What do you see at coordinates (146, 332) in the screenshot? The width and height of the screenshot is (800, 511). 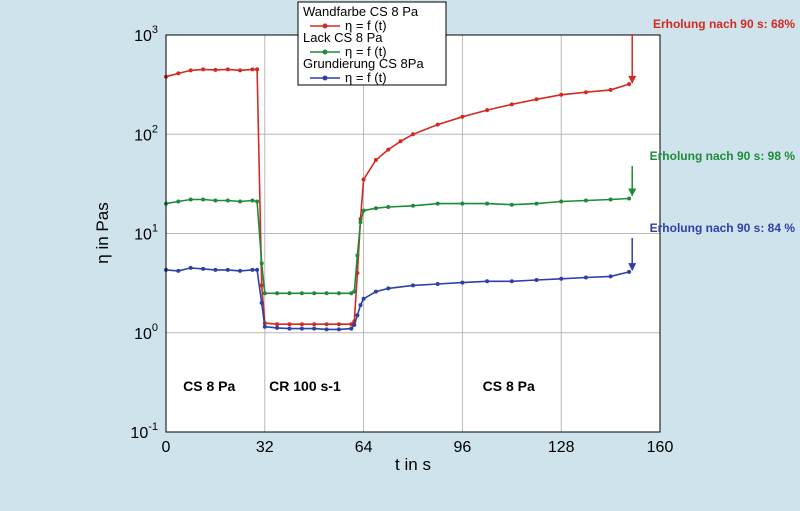 I see `y-tick-label: 10⁰` at bounding box center [146, 332].